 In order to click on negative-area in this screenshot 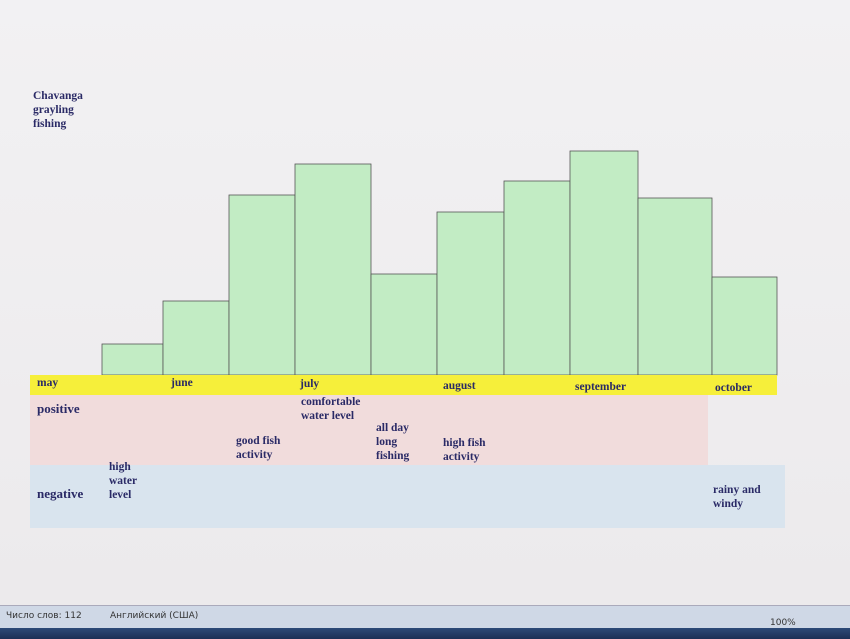, I will do `click(407, 496)`.